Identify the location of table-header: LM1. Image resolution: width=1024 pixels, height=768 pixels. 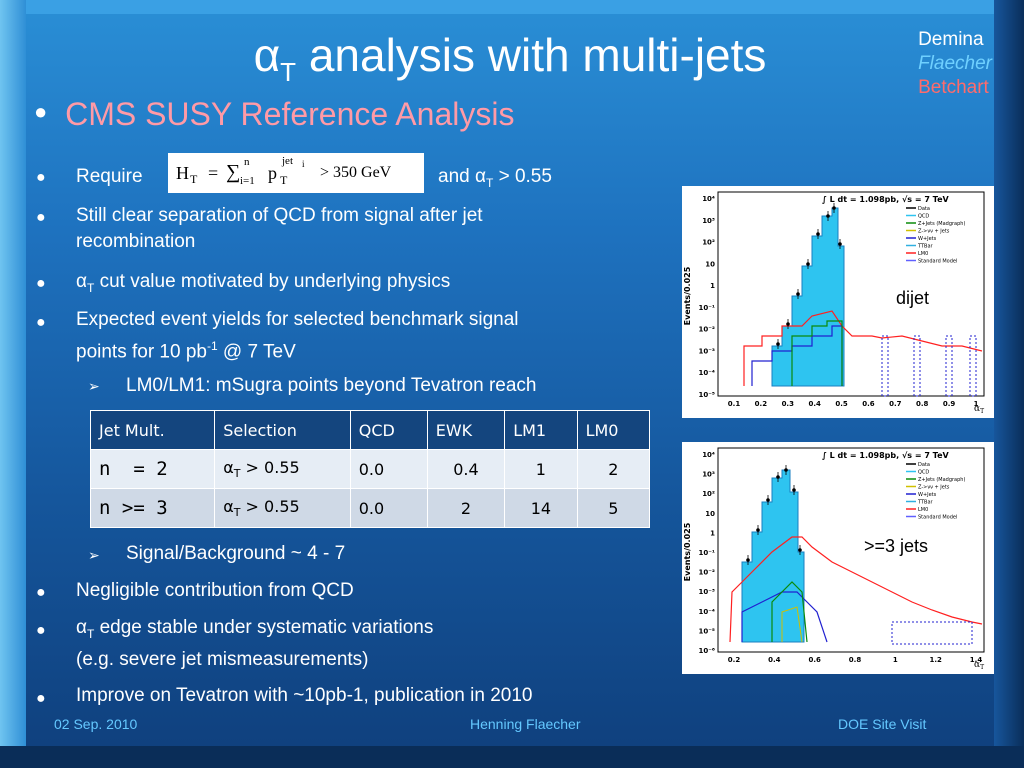
(541, 430).